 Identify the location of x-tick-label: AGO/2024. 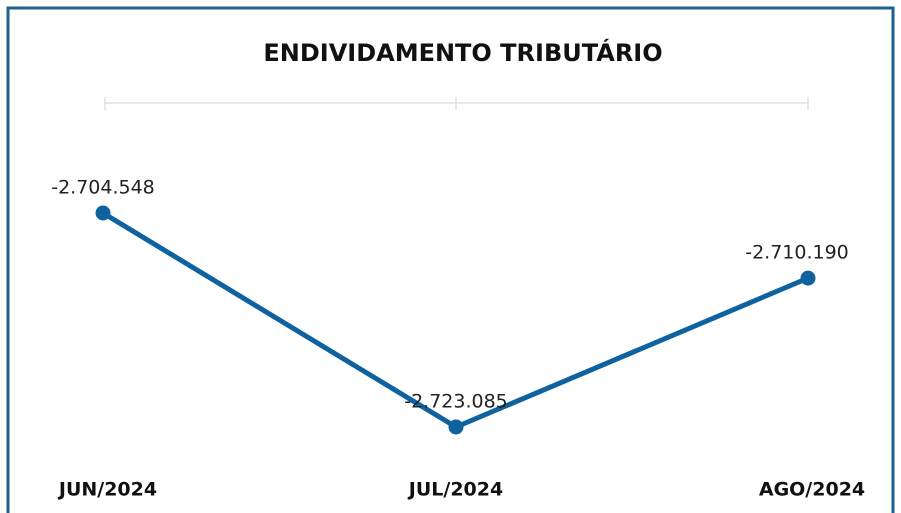
(812, 490).